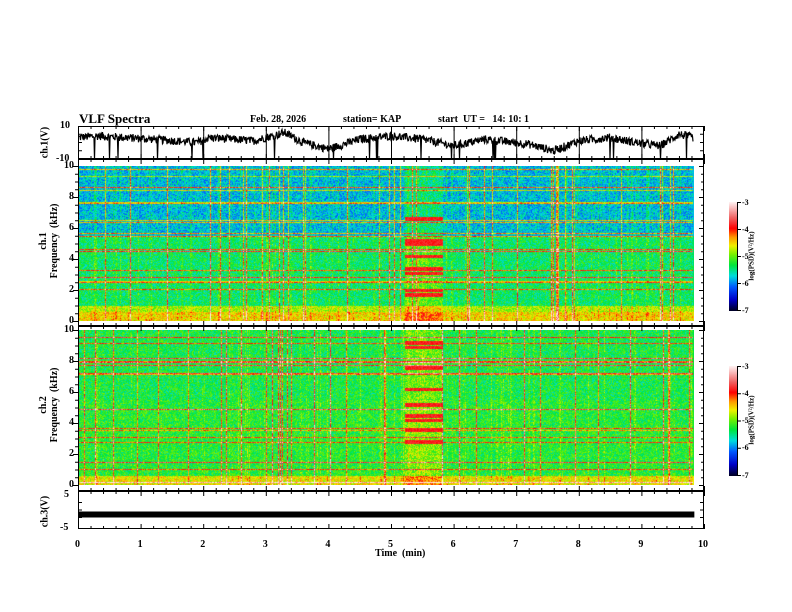  I want to click on time-tick-label: 6, so click(453, 544).